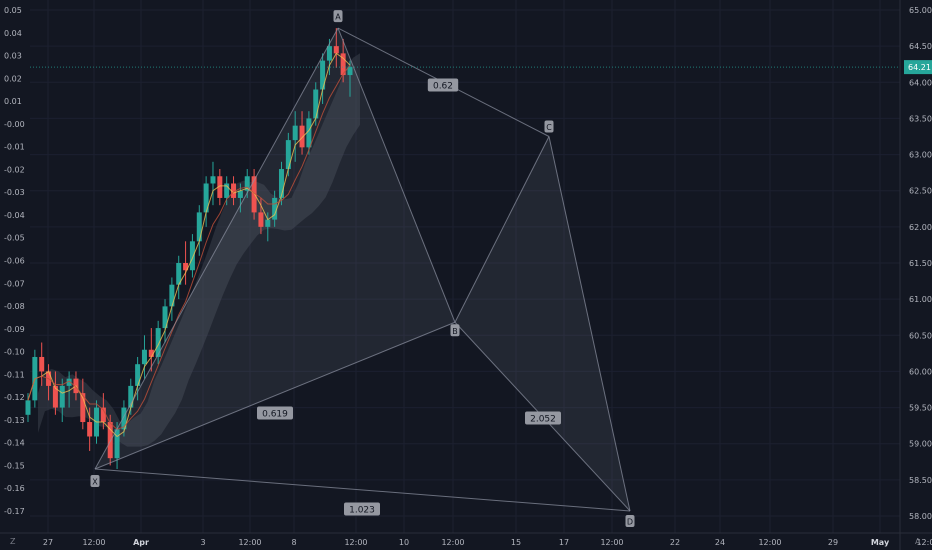 The height and width of the screenshot is (550, 932). I want to click on time-axis-tick: 17, so click(564, 542).